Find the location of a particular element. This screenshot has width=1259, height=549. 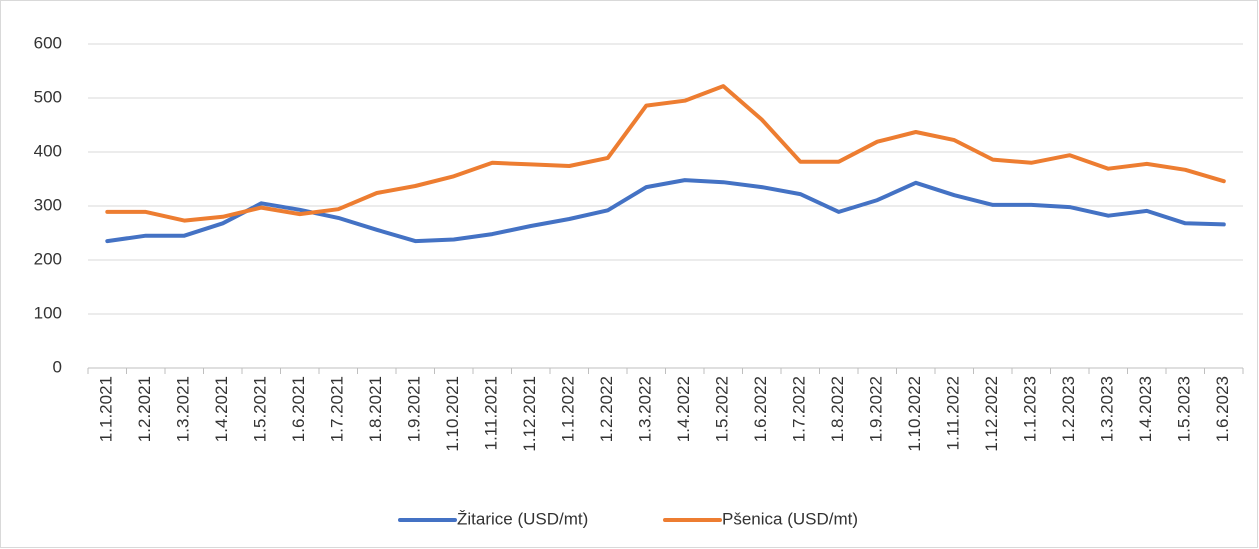

x-tick-label: 1.8.2022 is located at coordinates (837, 409).